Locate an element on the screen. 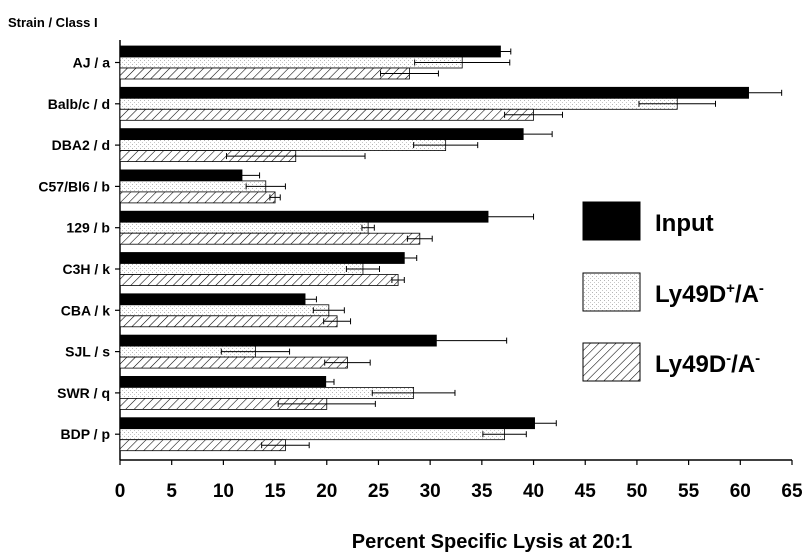  x-tick-label: 65 is located at coordinates (792, 491).